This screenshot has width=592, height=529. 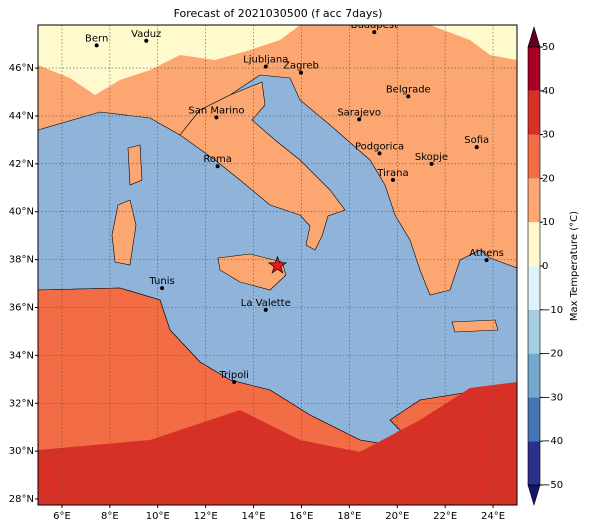 What do you see at coordinates (21, 68) in the screenshot?
I see `y-tick-label: 46°N` at bounding box center [21, 68].